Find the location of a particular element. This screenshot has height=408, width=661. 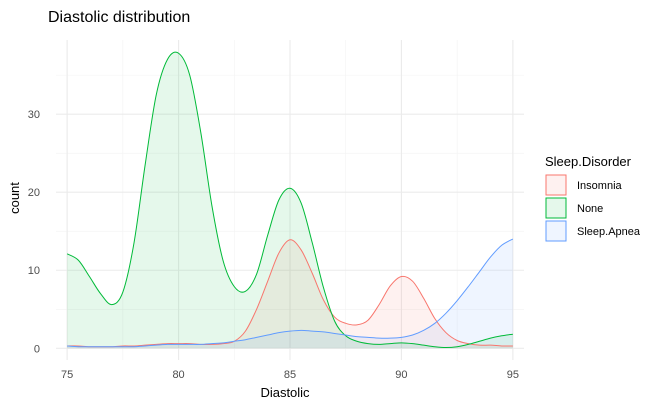

y-axis-ticks: 0 10 20 30 is located at coordinates (34, 232).